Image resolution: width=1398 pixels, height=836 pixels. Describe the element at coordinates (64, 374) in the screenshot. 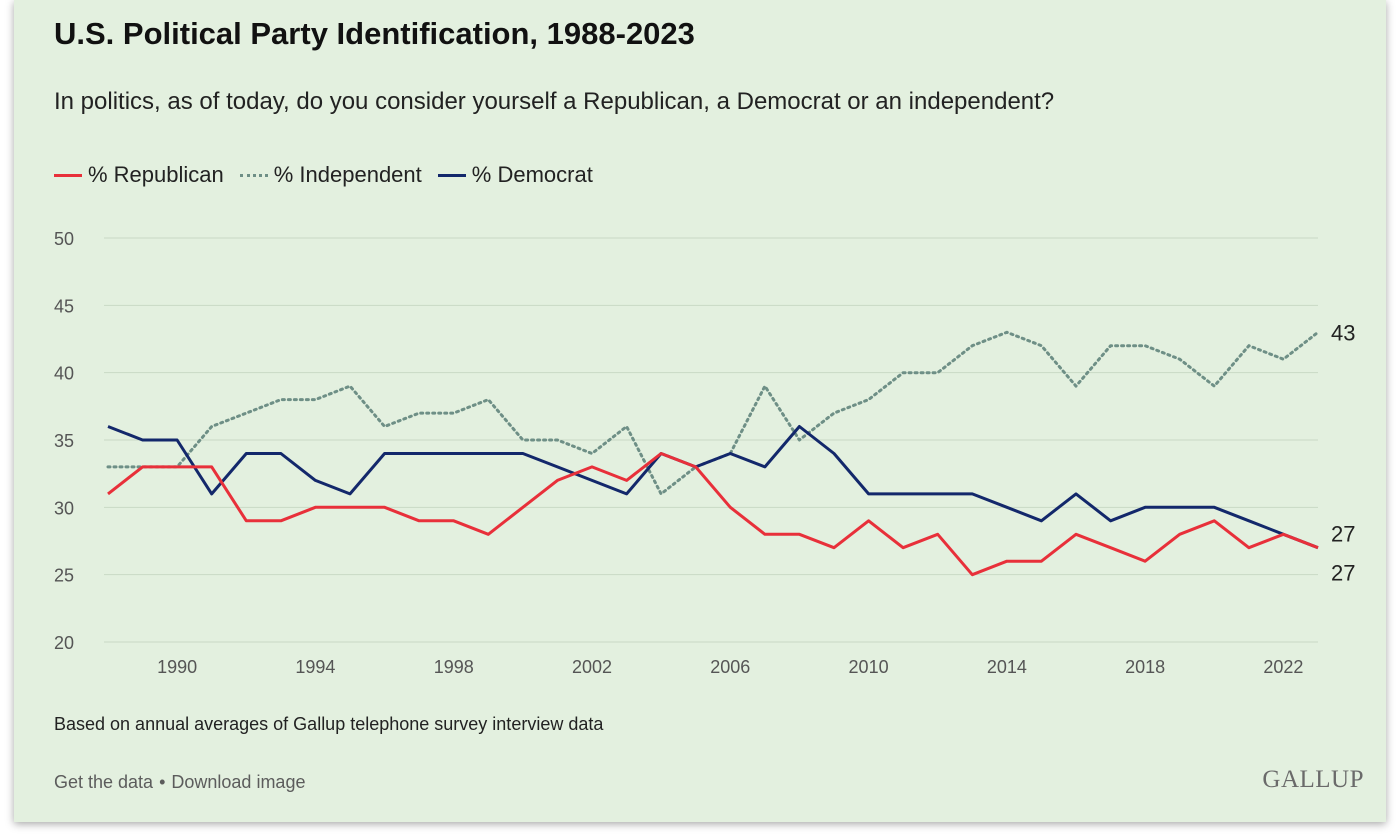

I see `y-tick-label-40: 40` at that location.